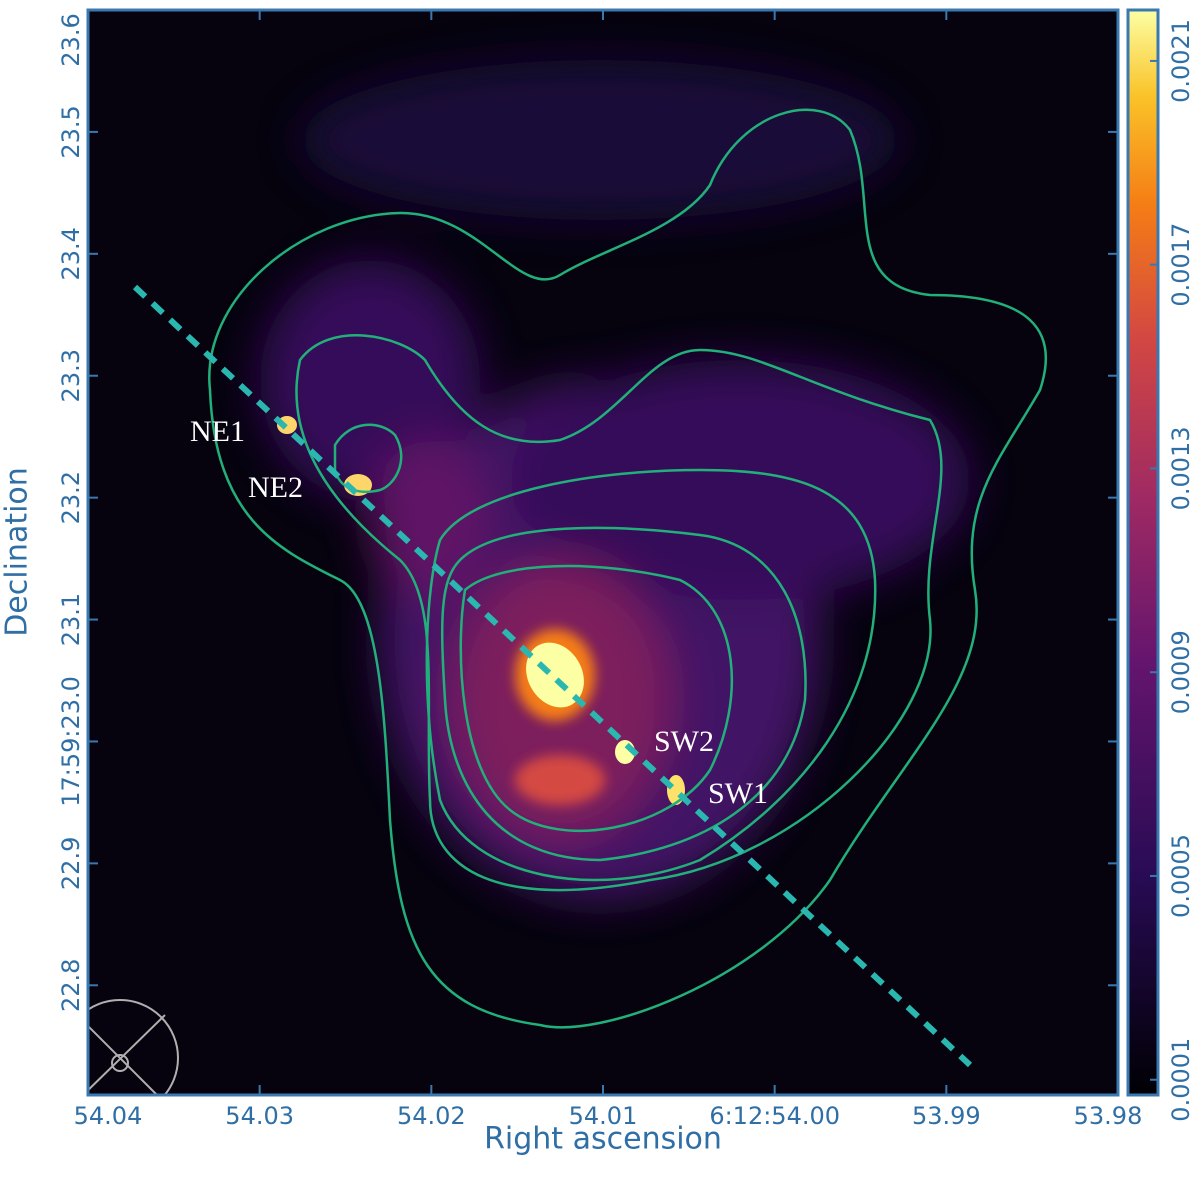 This screenshot has width=1200, height=1194. I want to click on x-tick-label: 54.01, so click(603, 1116).